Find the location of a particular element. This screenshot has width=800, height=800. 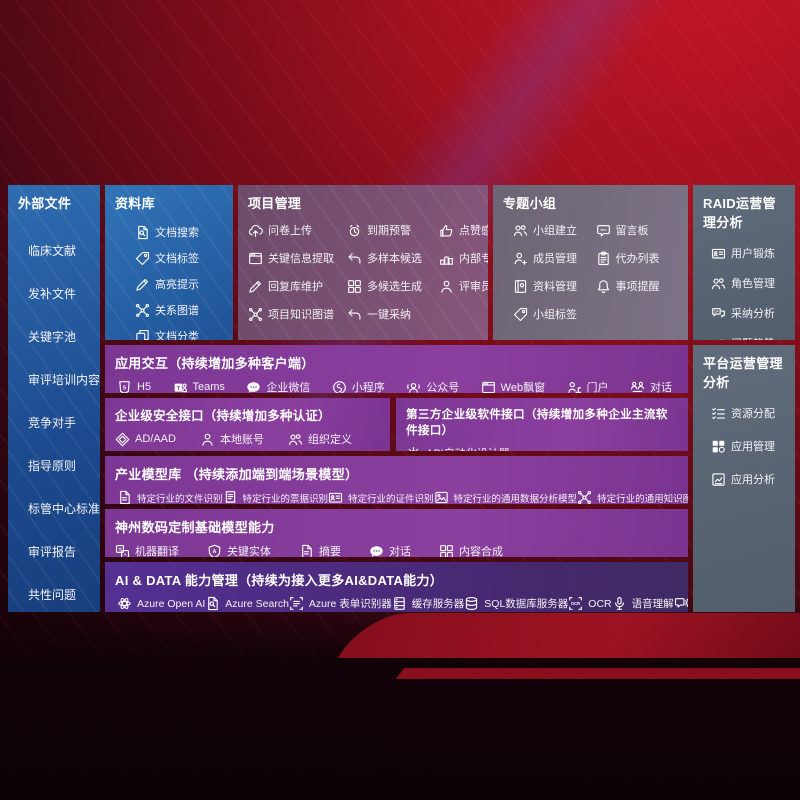

bbs-board-icon: BBS is located at coordinates (603, 230).